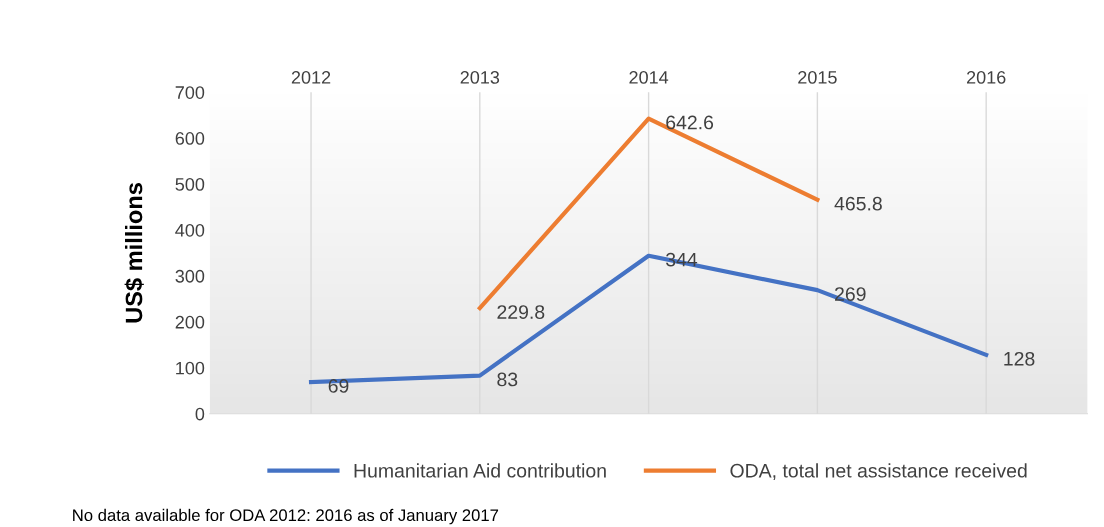 The width and height of the screenshot is (1104, 527). I want to click on y-tick-label: 400, so click(190, 230).